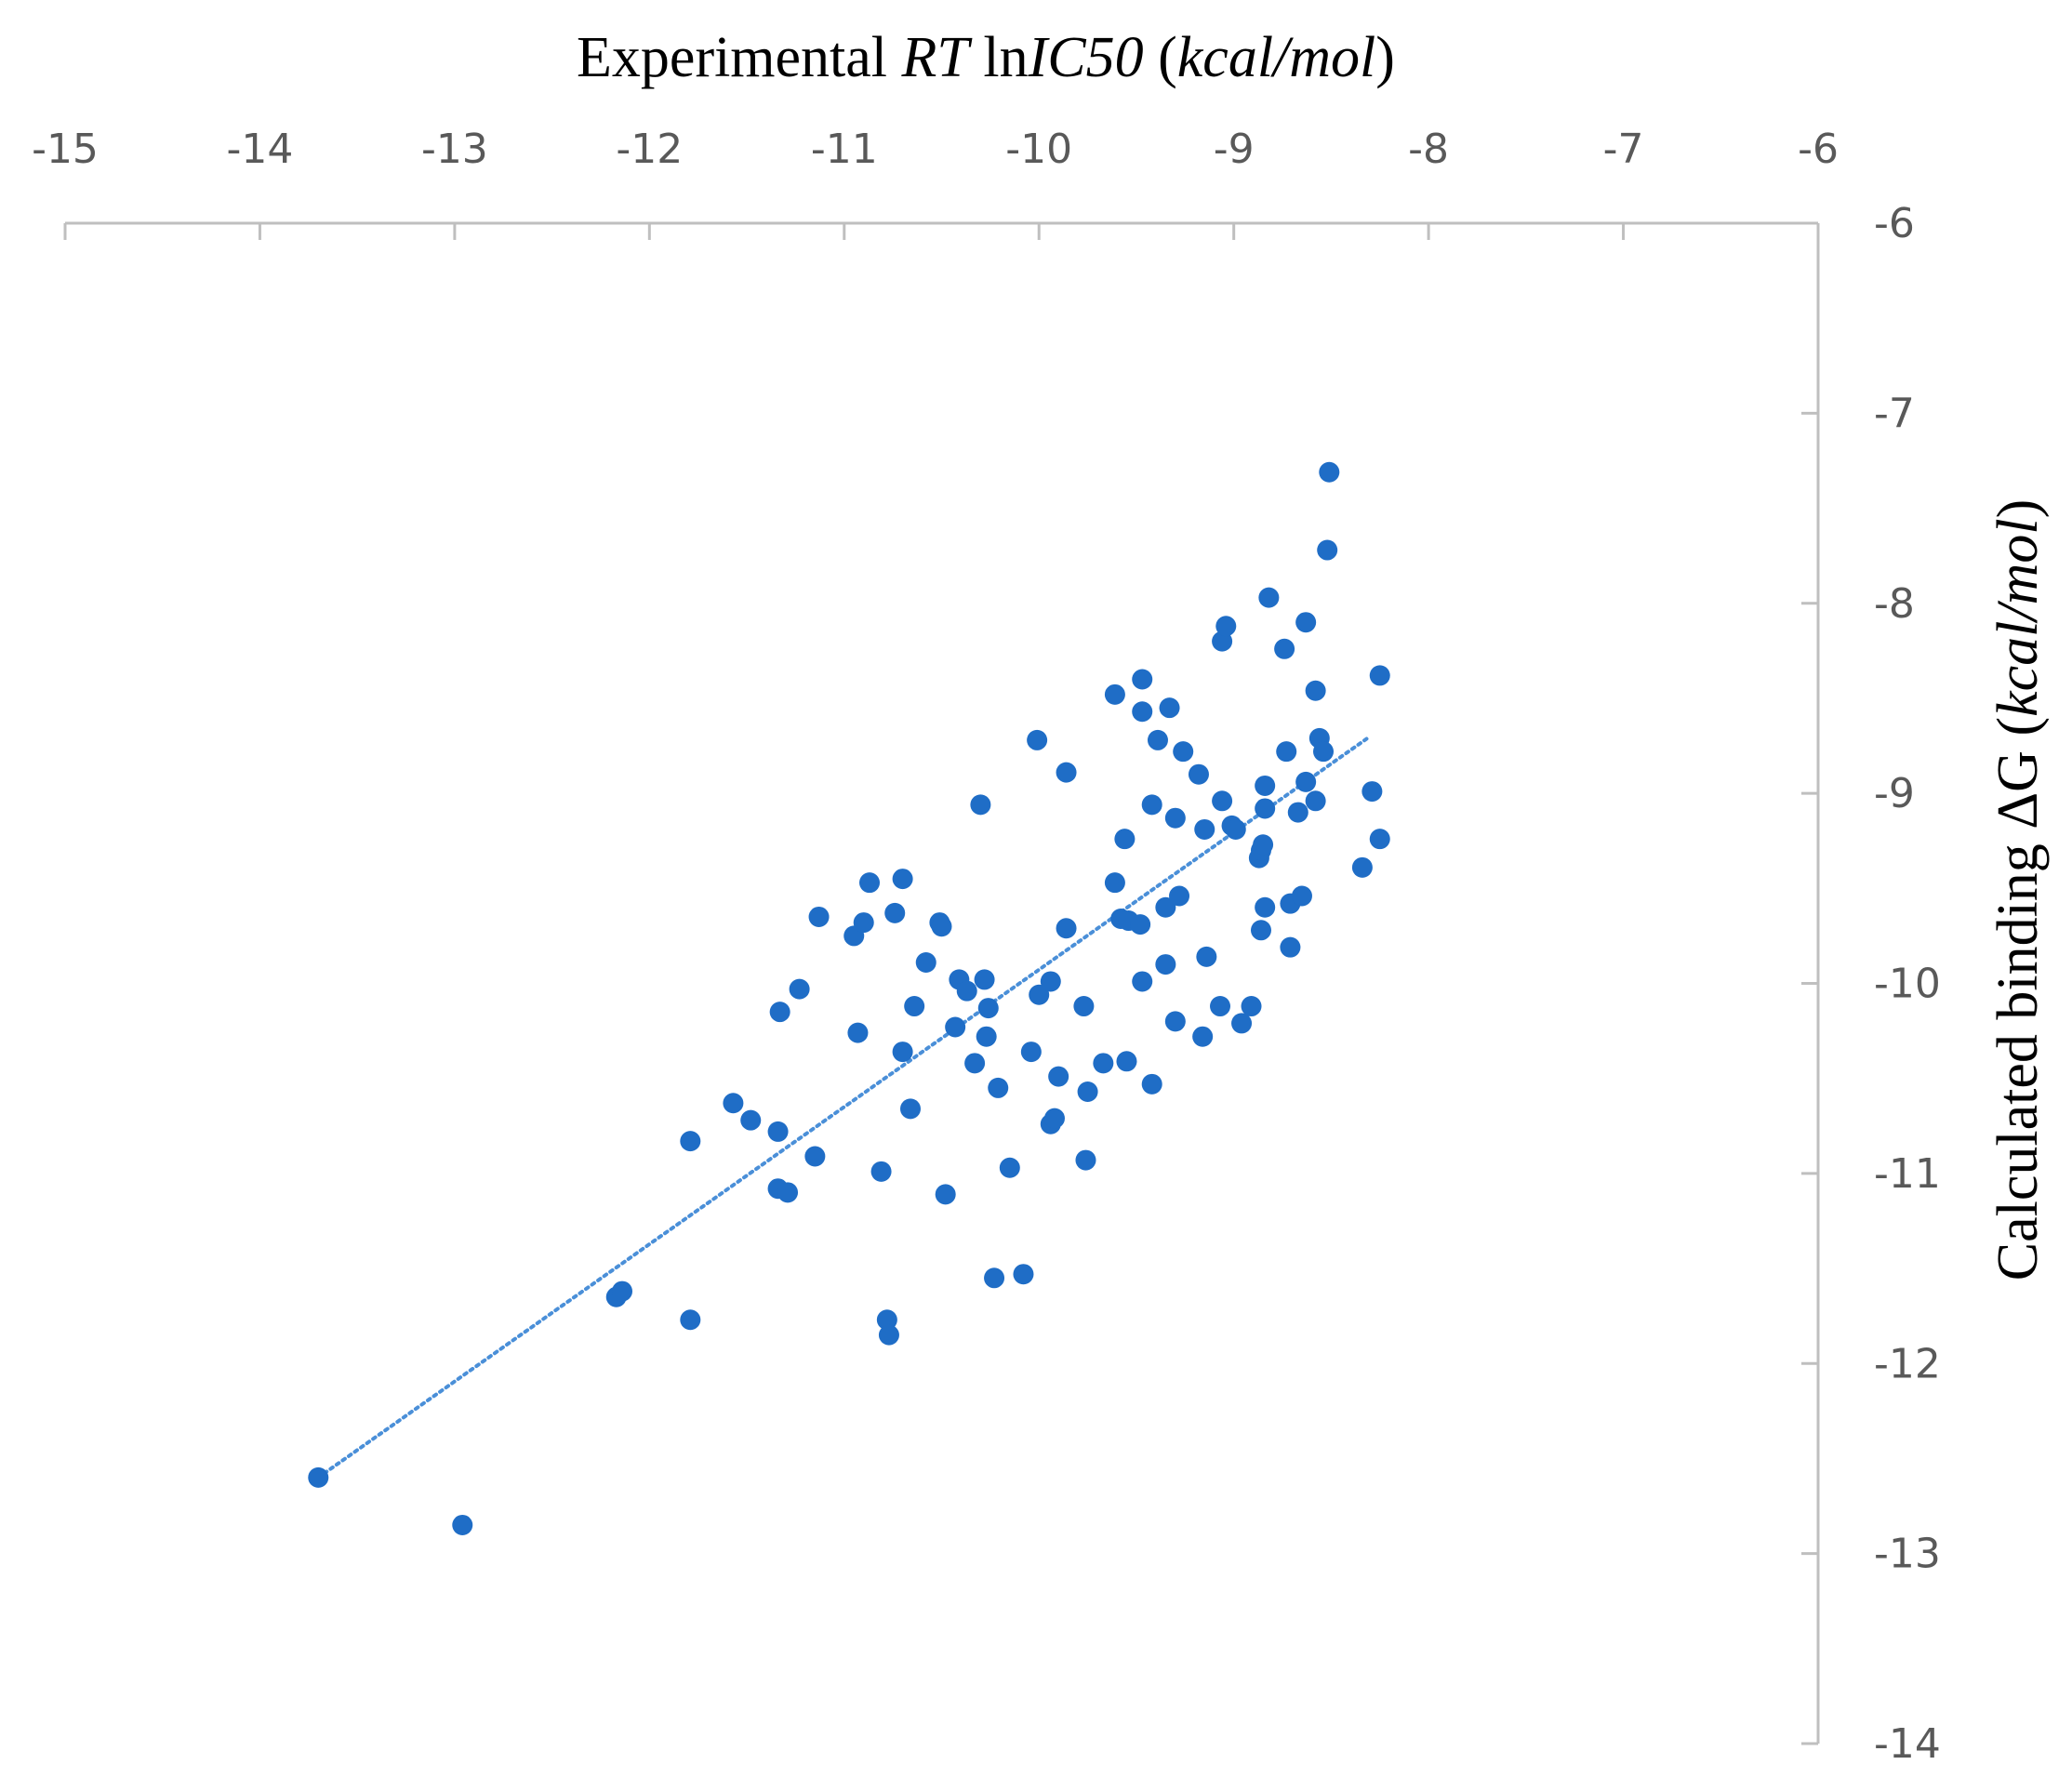 This screenshot has height=1778, width=2072. Describe the element at coordinates (1234, 149) in the screenshot. I see `x-tick-label: -9` at that location.